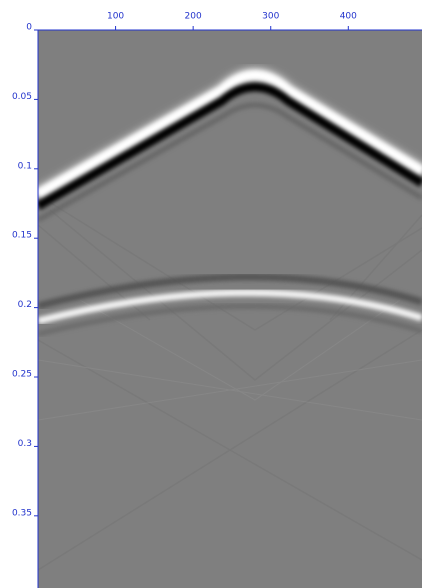  Describe the element at coordinates (230, 320) in the screenshot. I see `reflection-tail` at that location.